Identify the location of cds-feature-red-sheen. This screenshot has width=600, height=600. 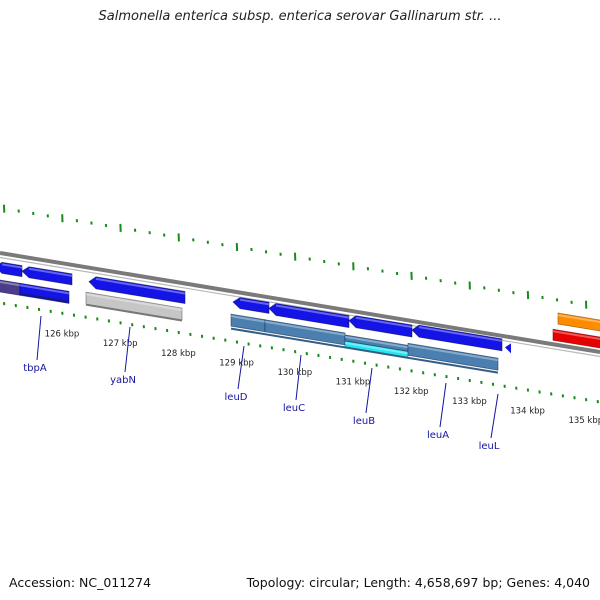
(576, 335).